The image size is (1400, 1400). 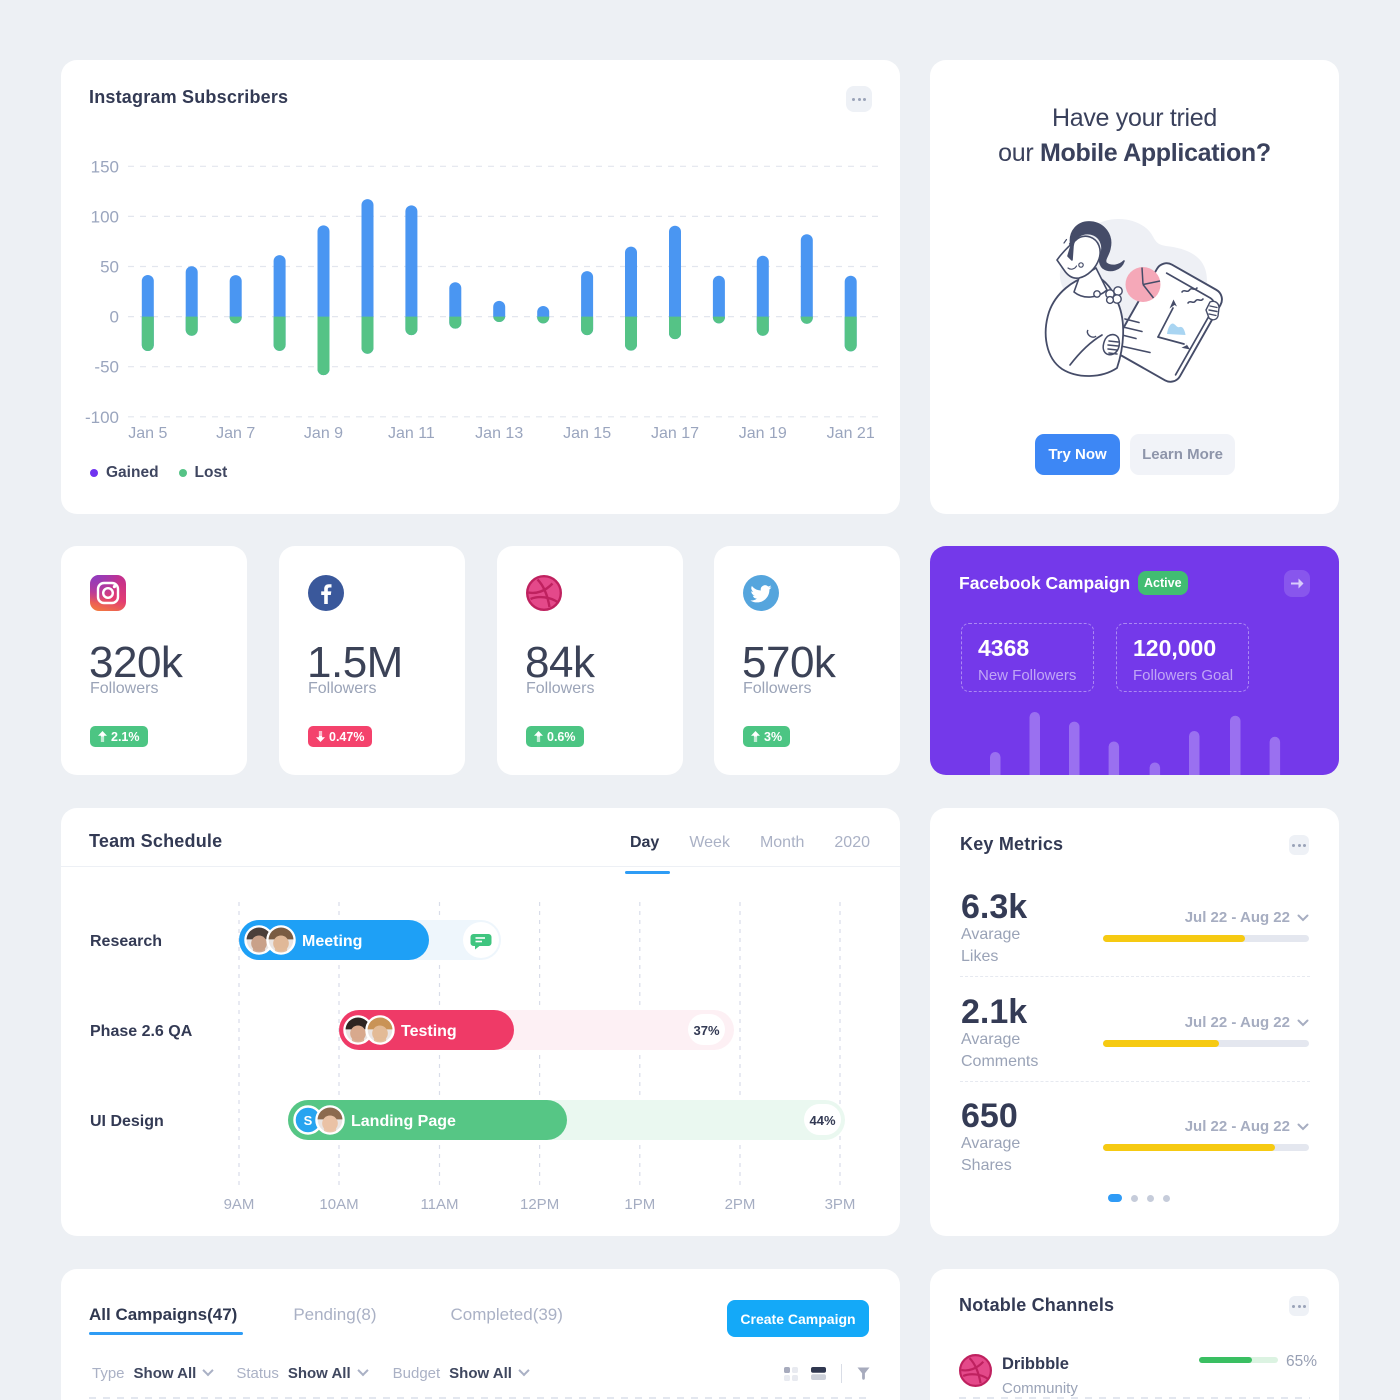 What do you see at coordinates (109, 267) in the screenshot?
I see `svg-text: 50` at bounding box center [109, 267].